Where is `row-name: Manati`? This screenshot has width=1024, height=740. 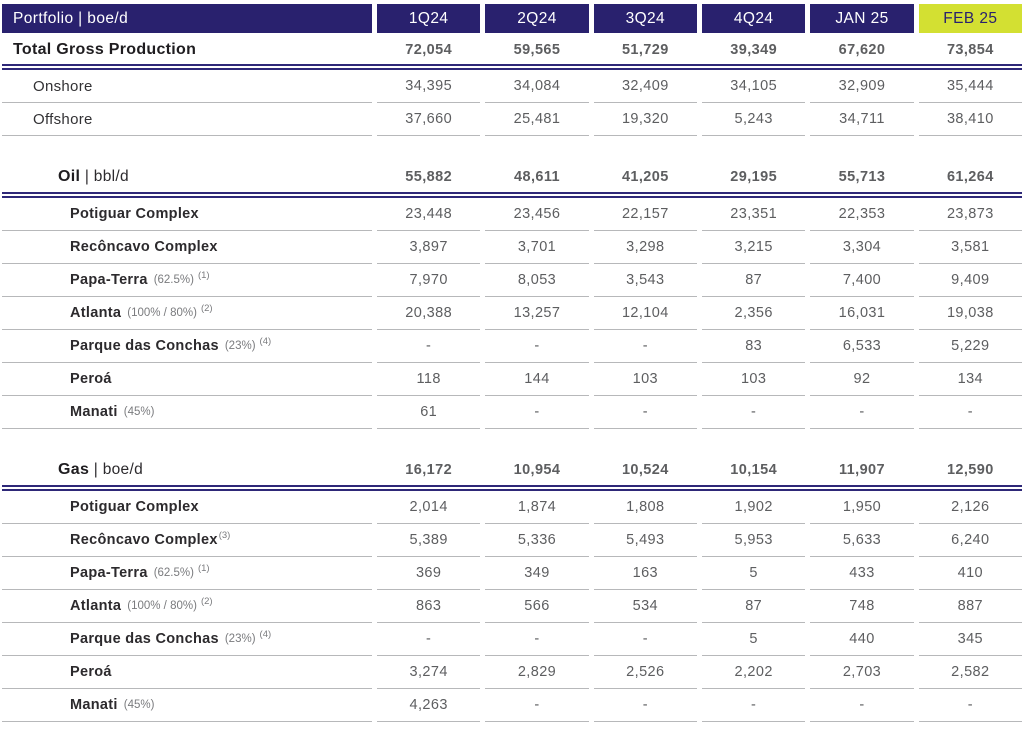 row-name: Manati is located at coordinates (94, 412).